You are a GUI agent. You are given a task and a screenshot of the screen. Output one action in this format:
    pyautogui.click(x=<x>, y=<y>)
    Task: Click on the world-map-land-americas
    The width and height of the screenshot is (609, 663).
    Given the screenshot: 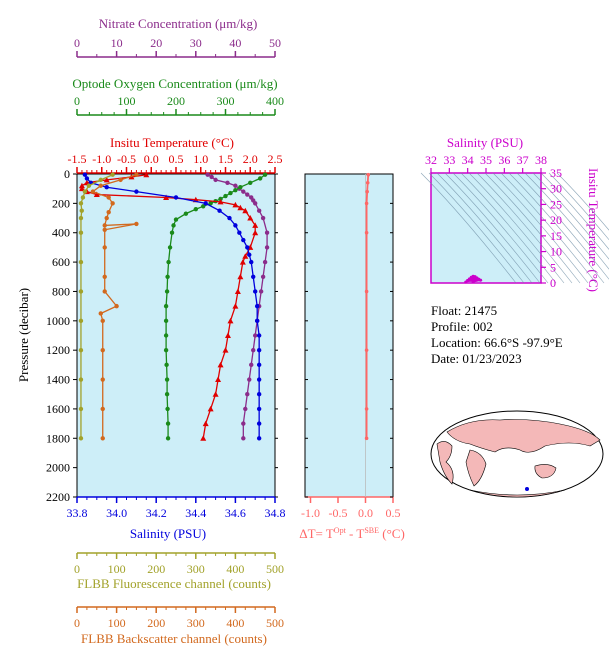 What is the action you would take?
    pyautogui.click(x=445, y=463)
    